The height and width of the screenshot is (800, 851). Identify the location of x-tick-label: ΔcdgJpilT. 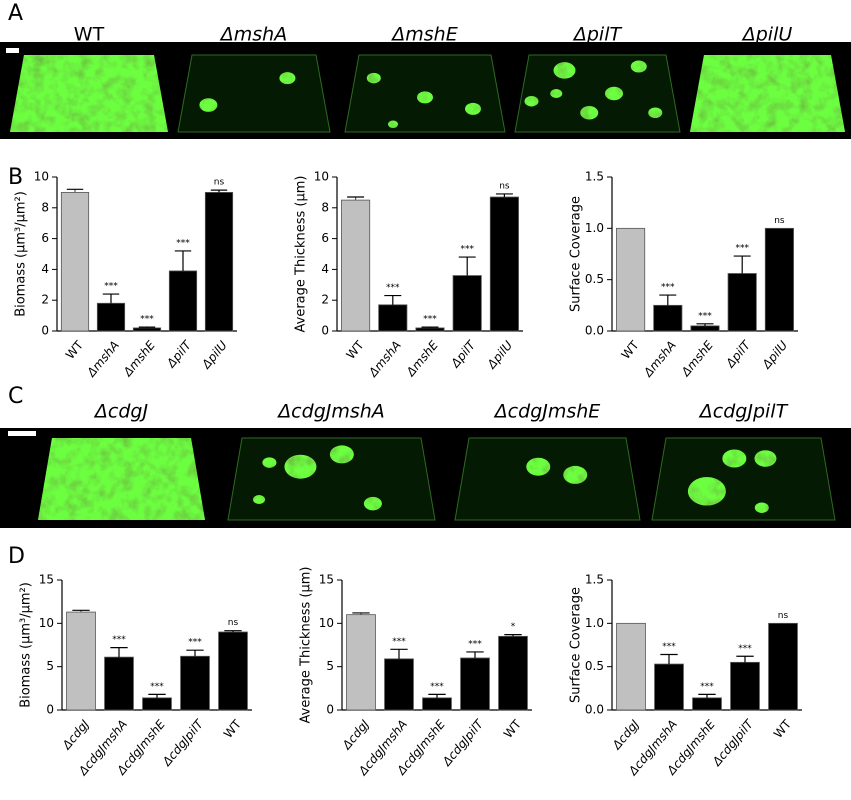
(183, 742).